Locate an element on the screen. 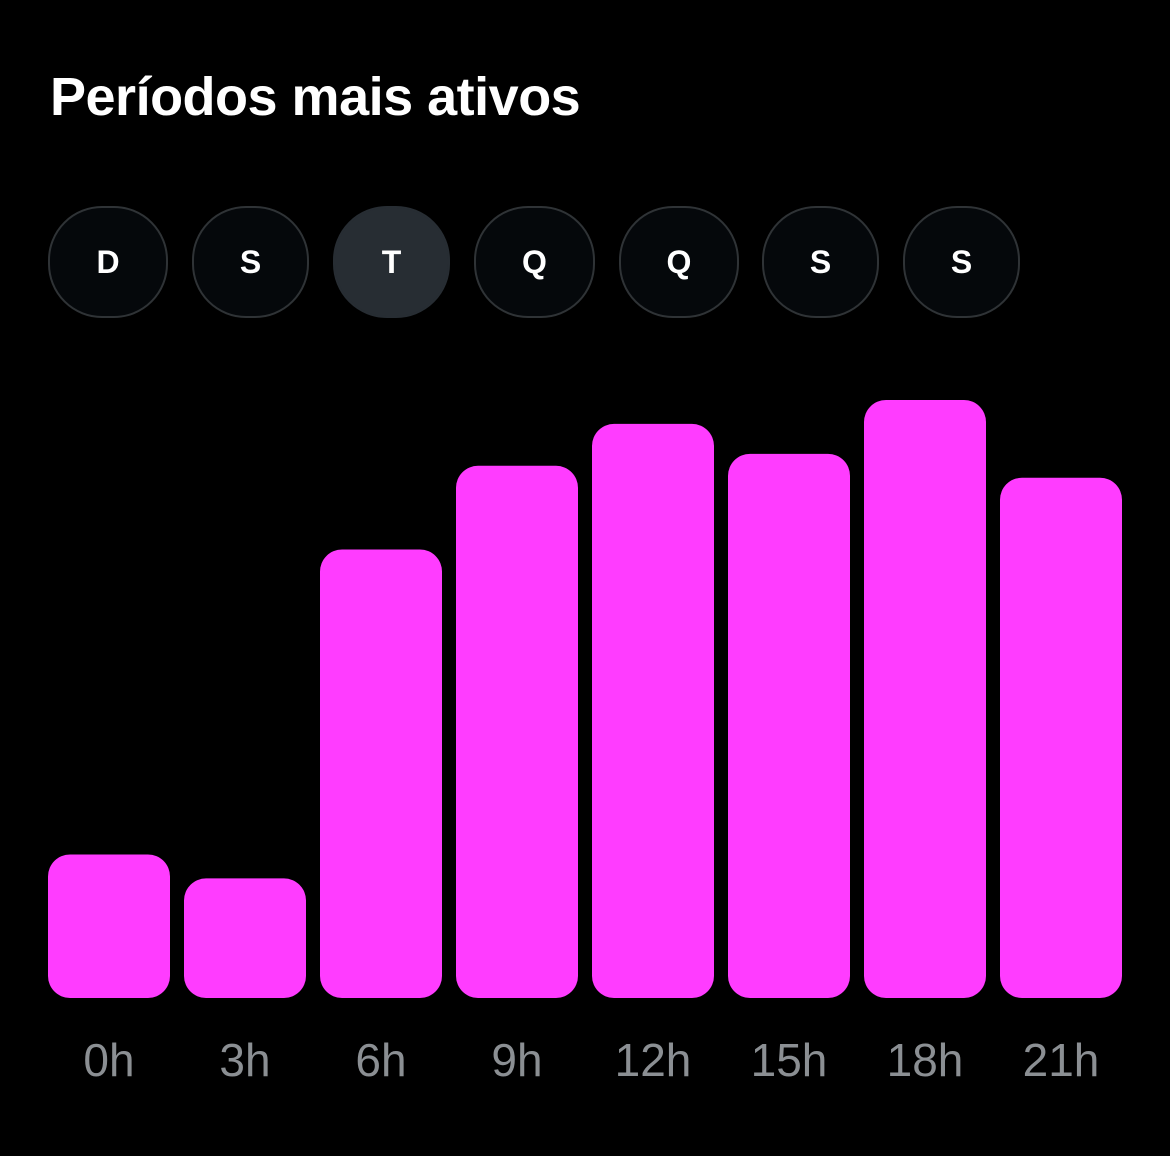 Image resolution: width=1170 pixels, height=1156 pixels. x-tick-label: 12h is located at coordinates (653, 1060).